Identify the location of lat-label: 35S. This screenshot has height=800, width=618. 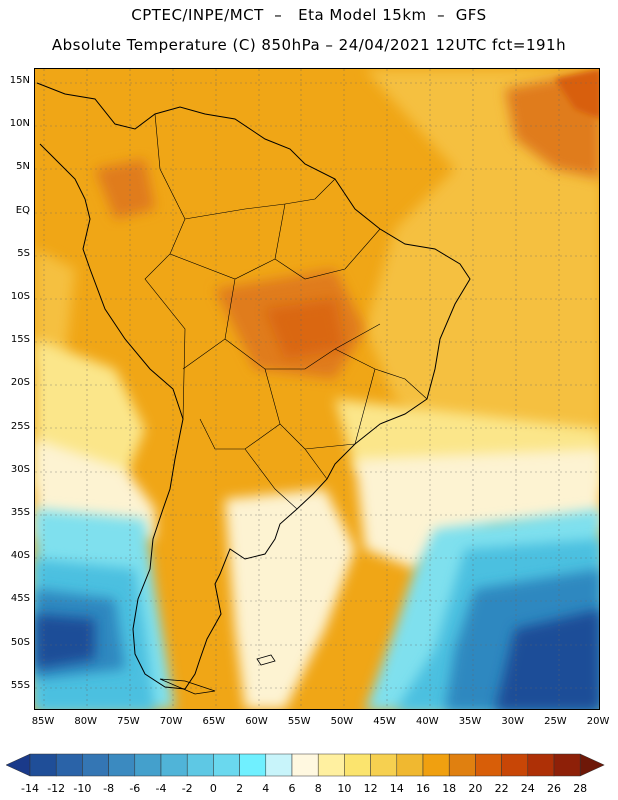
(20, 512).